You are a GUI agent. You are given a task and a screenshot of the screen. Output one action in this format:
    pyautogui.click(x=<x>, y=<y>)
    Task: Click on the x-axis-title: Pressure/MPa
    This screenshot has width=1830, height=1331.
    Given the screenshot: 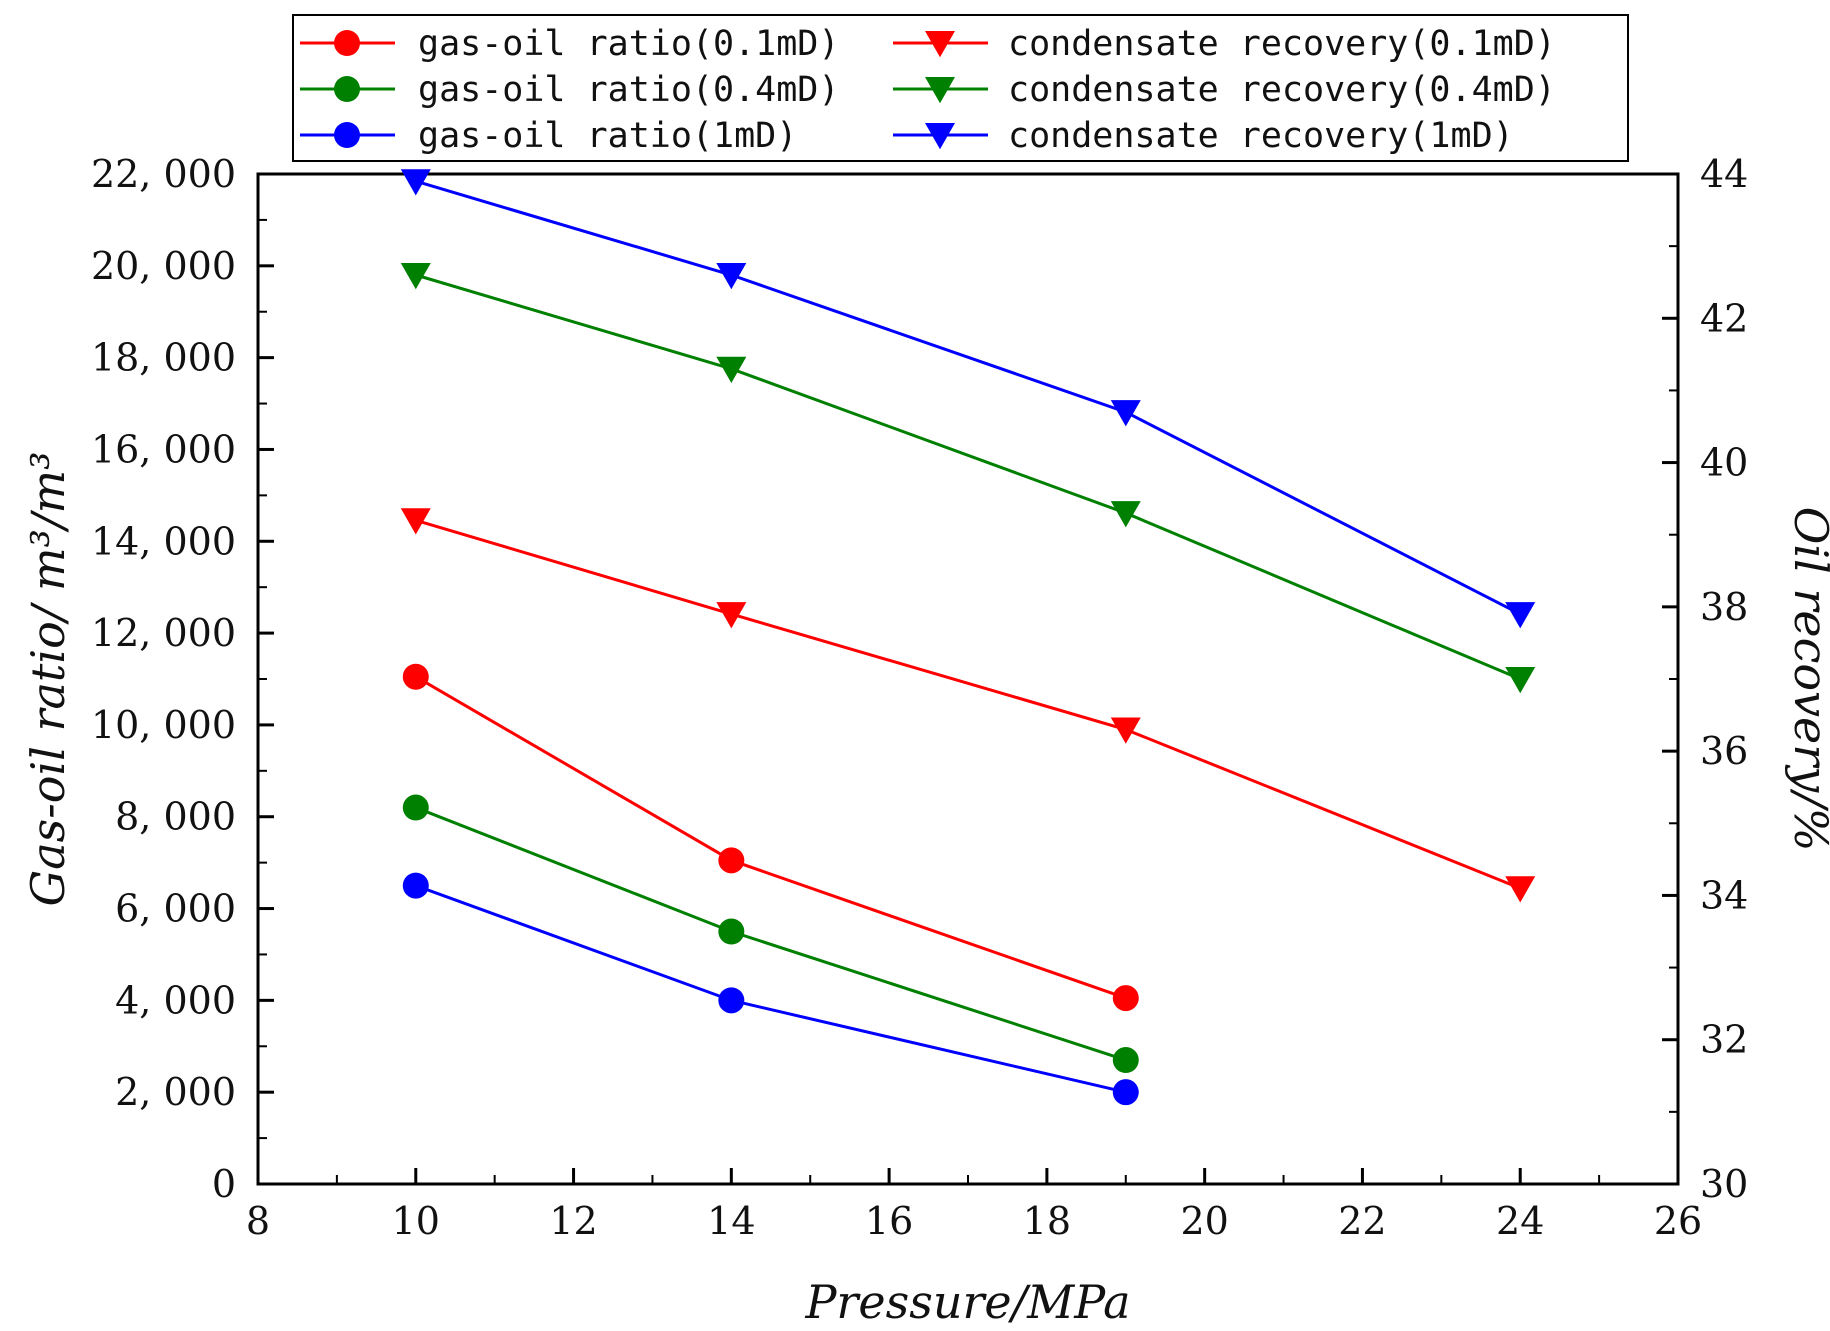 What is the action you would take?
    pyautogui.click(x=967, y=1302)
    